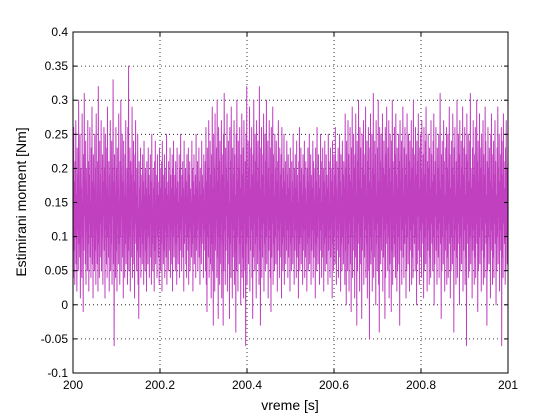 This screenshot has width=560, height=420. What do you see at coordinates (247, 385) in the screenshot?
I see `x-tick-label: 200.4` at bounding box center [247, 385].